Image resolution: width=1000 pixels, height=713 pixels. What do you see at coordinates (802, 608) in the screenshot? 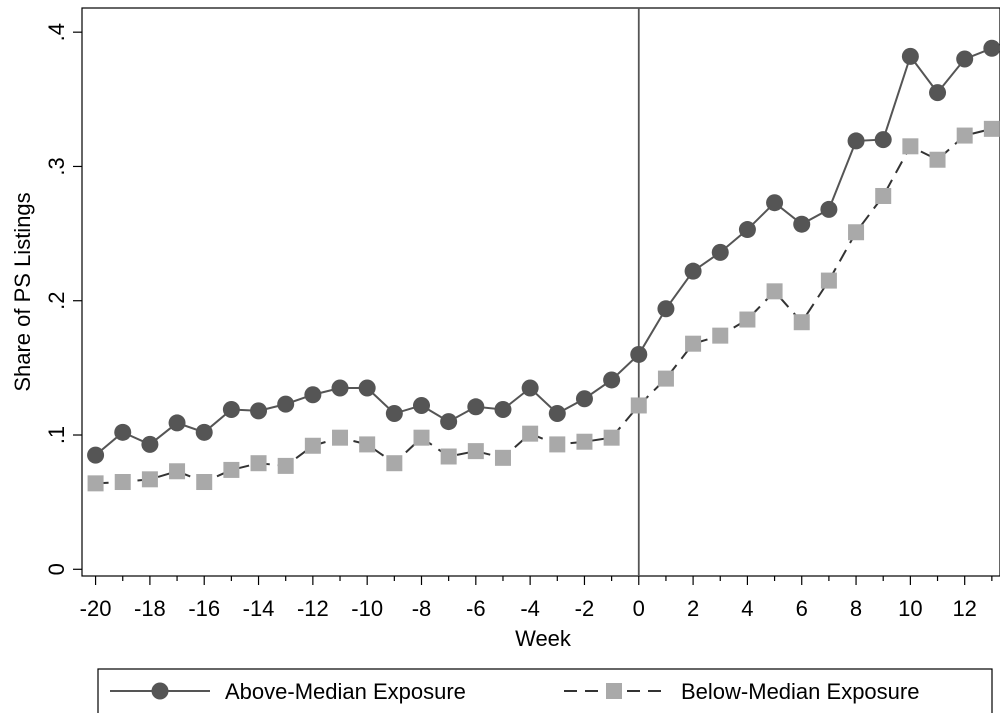
I see `x-tick-label: 6` at bounding box center [802, 608].